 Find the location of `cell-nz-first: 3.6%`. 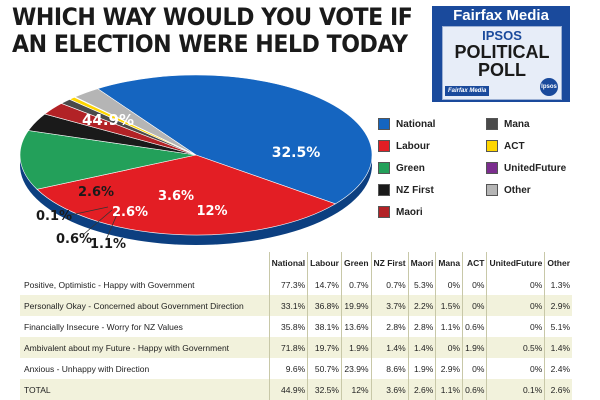

cell-nz-first: 3.6% is located at coordinates (389, 389).